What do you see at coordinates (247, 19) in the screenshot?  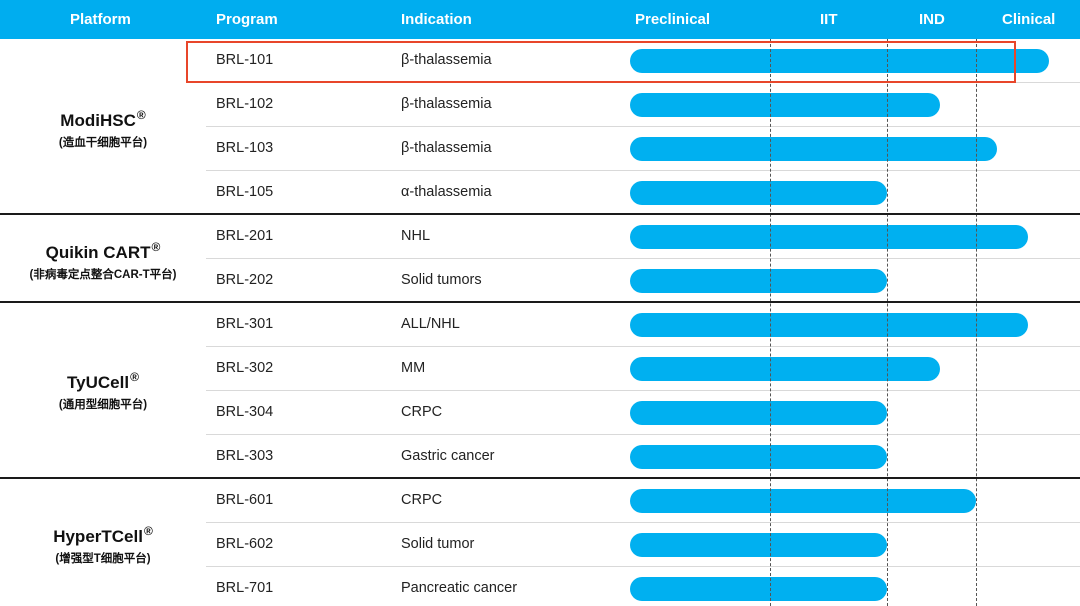 I see `header-program: Program` at bounding box center [247, 19].